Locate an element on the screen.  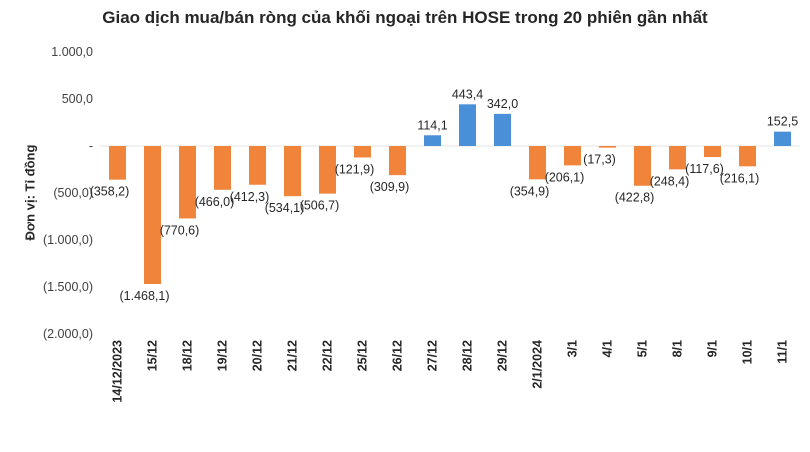
x-tick-label: 15/12 is located at coordinates (153, 355).